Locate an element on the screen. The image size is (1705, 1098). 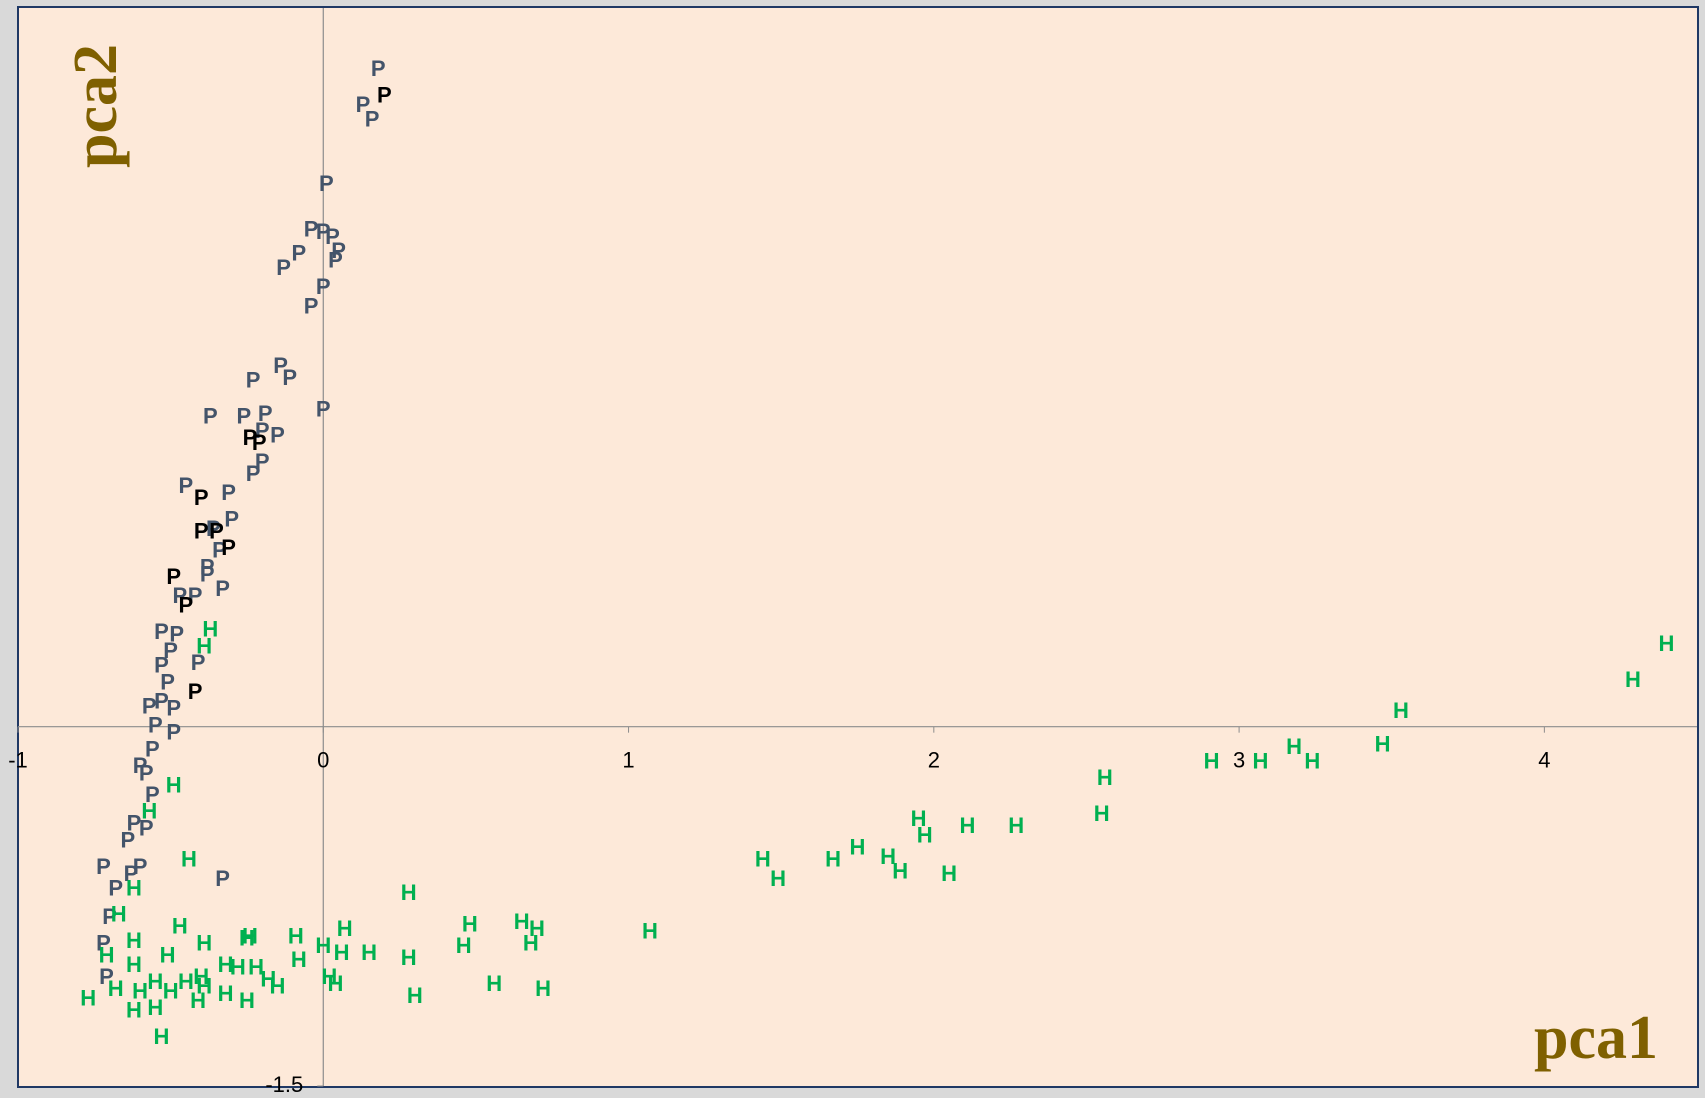
x-tick-label: 3 is located at coordinates (1239, 759).